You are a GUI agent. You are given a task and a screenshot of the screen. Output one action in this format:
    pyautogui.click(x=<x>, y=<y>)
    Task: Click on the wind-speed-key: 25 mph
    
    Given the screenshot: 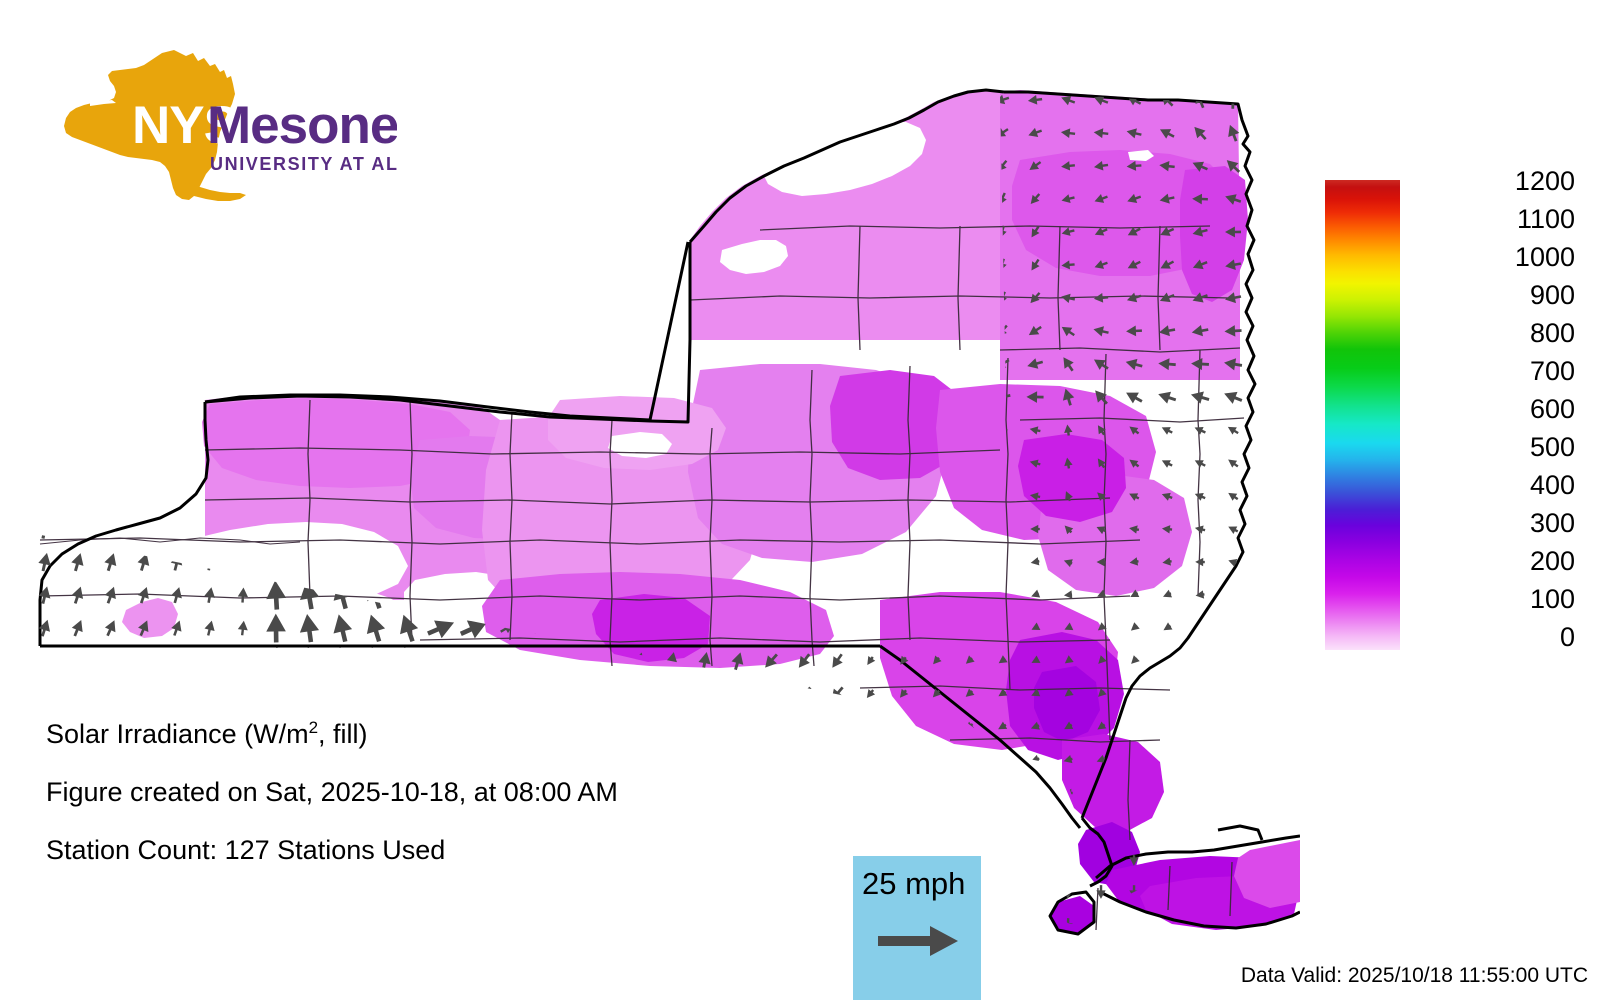 What is the action you would take?
    pyautogui.click(x=917, y=928)
    